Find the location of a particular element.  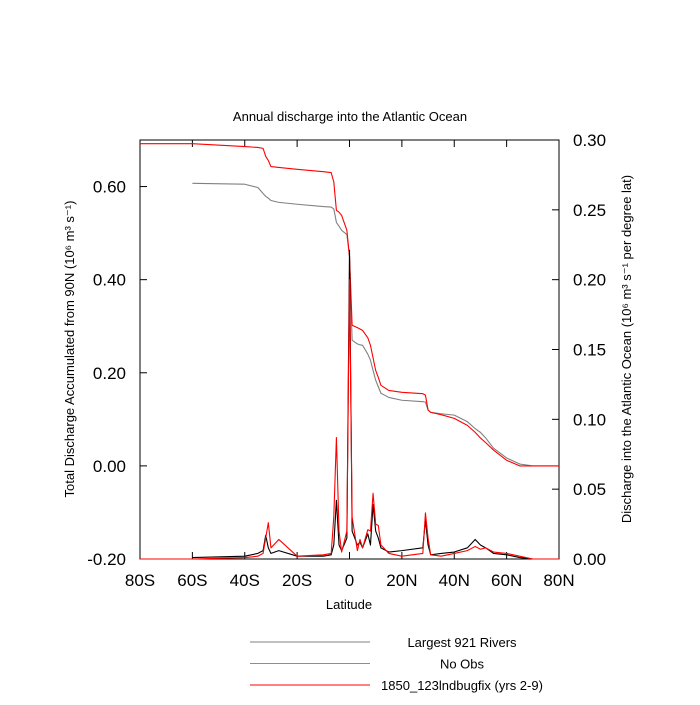

x-tick-label: 40S is located at coordinates (245, 580).